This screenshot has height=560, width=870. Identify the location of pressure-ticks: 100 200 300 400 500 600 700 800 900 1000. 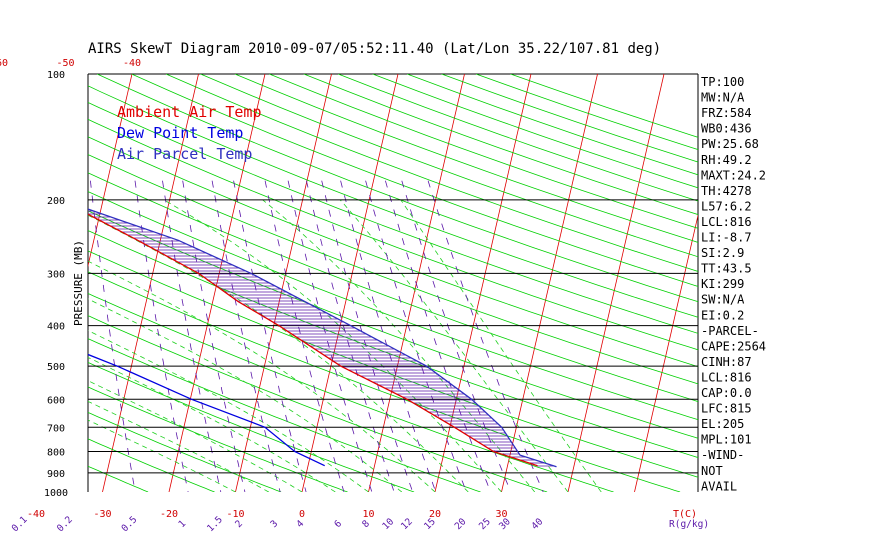
(56, 284).